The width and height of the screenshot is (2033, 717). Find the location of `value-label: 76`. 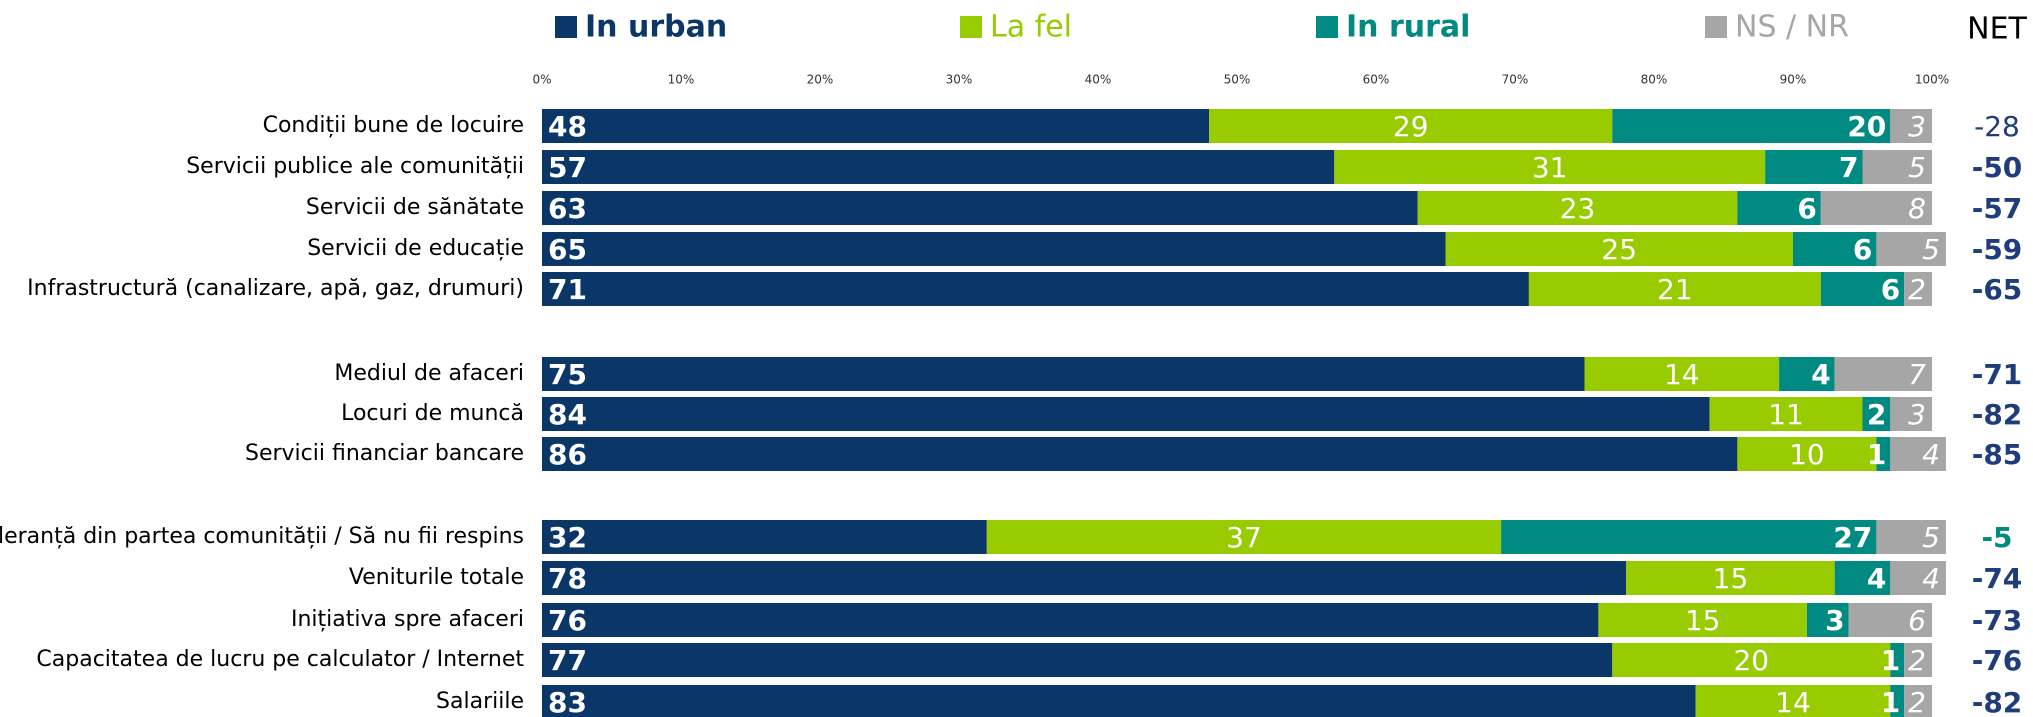

value-label: 76 is located at coordinates (567, 620).